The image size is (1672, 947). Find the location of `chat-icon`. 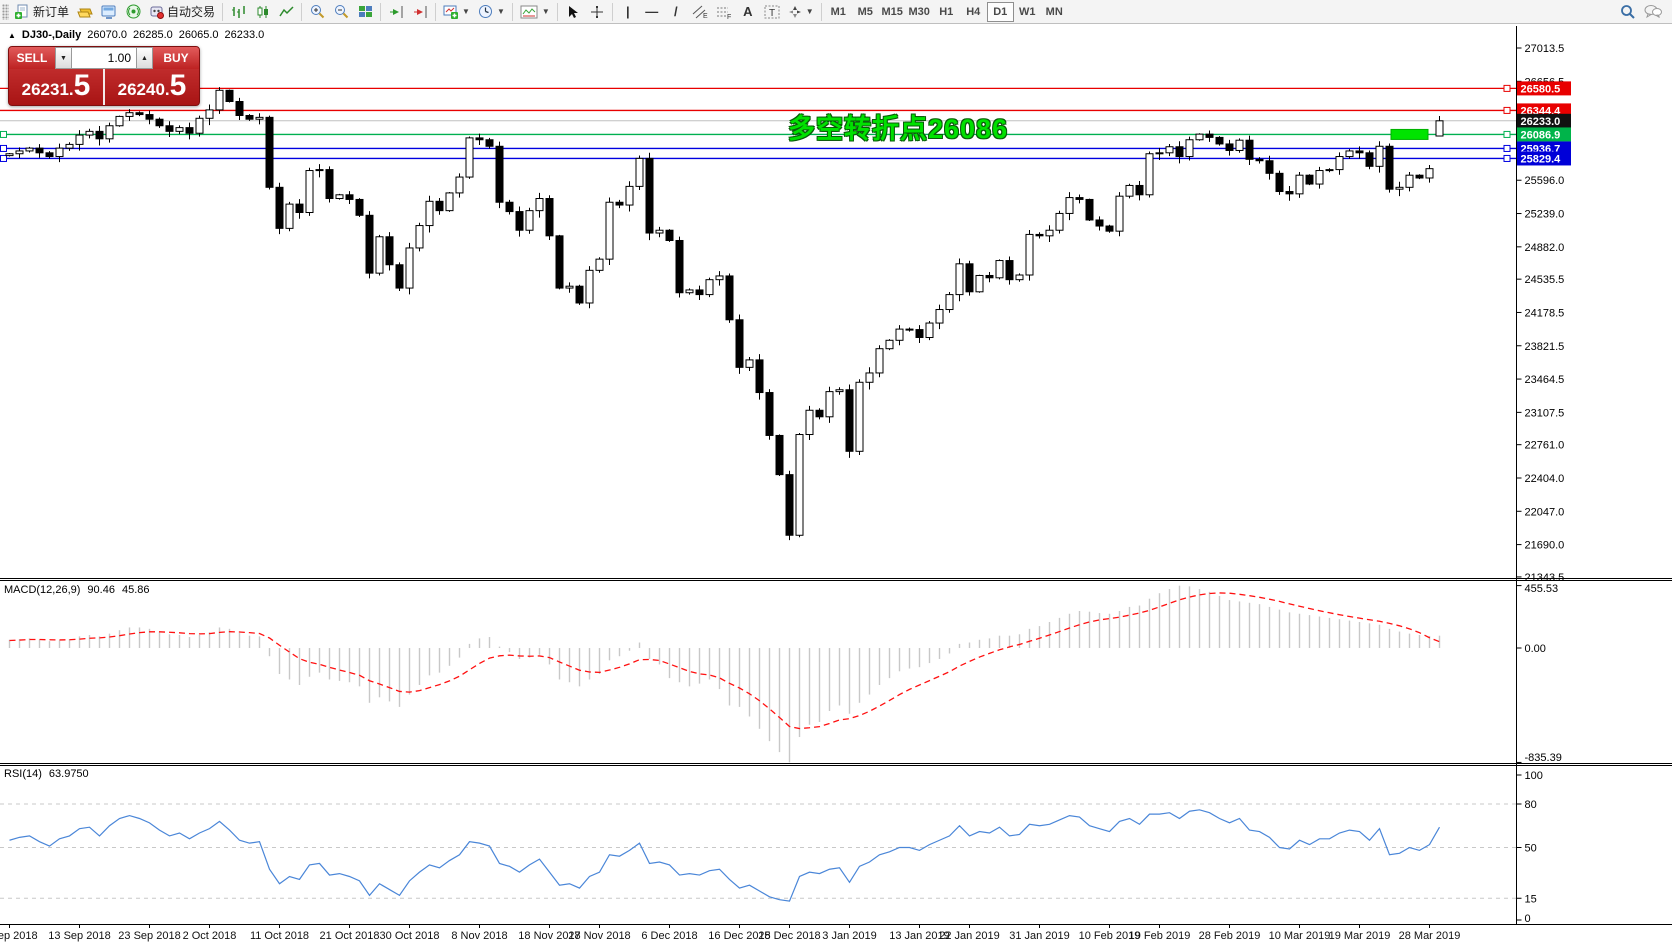

chat-icon is located at coordinates (1653, 12).